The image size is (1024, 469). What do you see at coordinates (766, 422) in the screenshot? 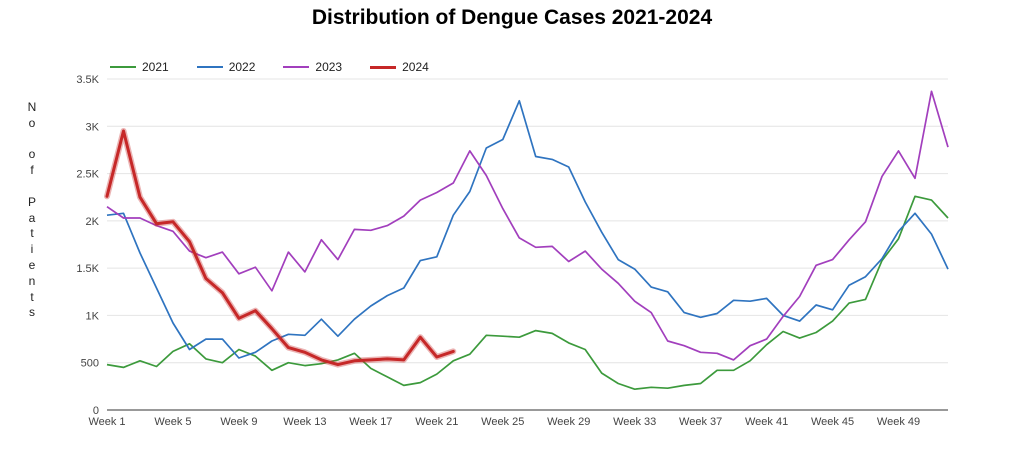
I see `x-tick-label: Week 41` at bounding box center [766, 422].